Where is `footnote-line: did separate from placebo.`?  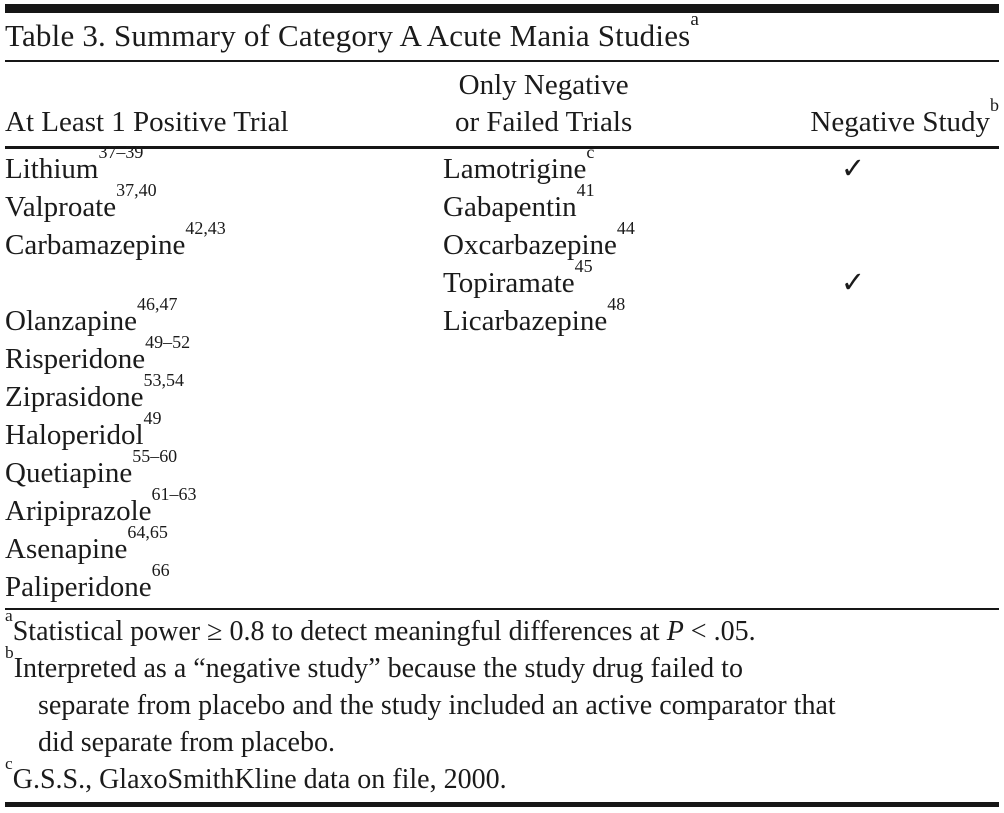
footnote-line: did separate from placebo. is located at coordinates (502, 742).